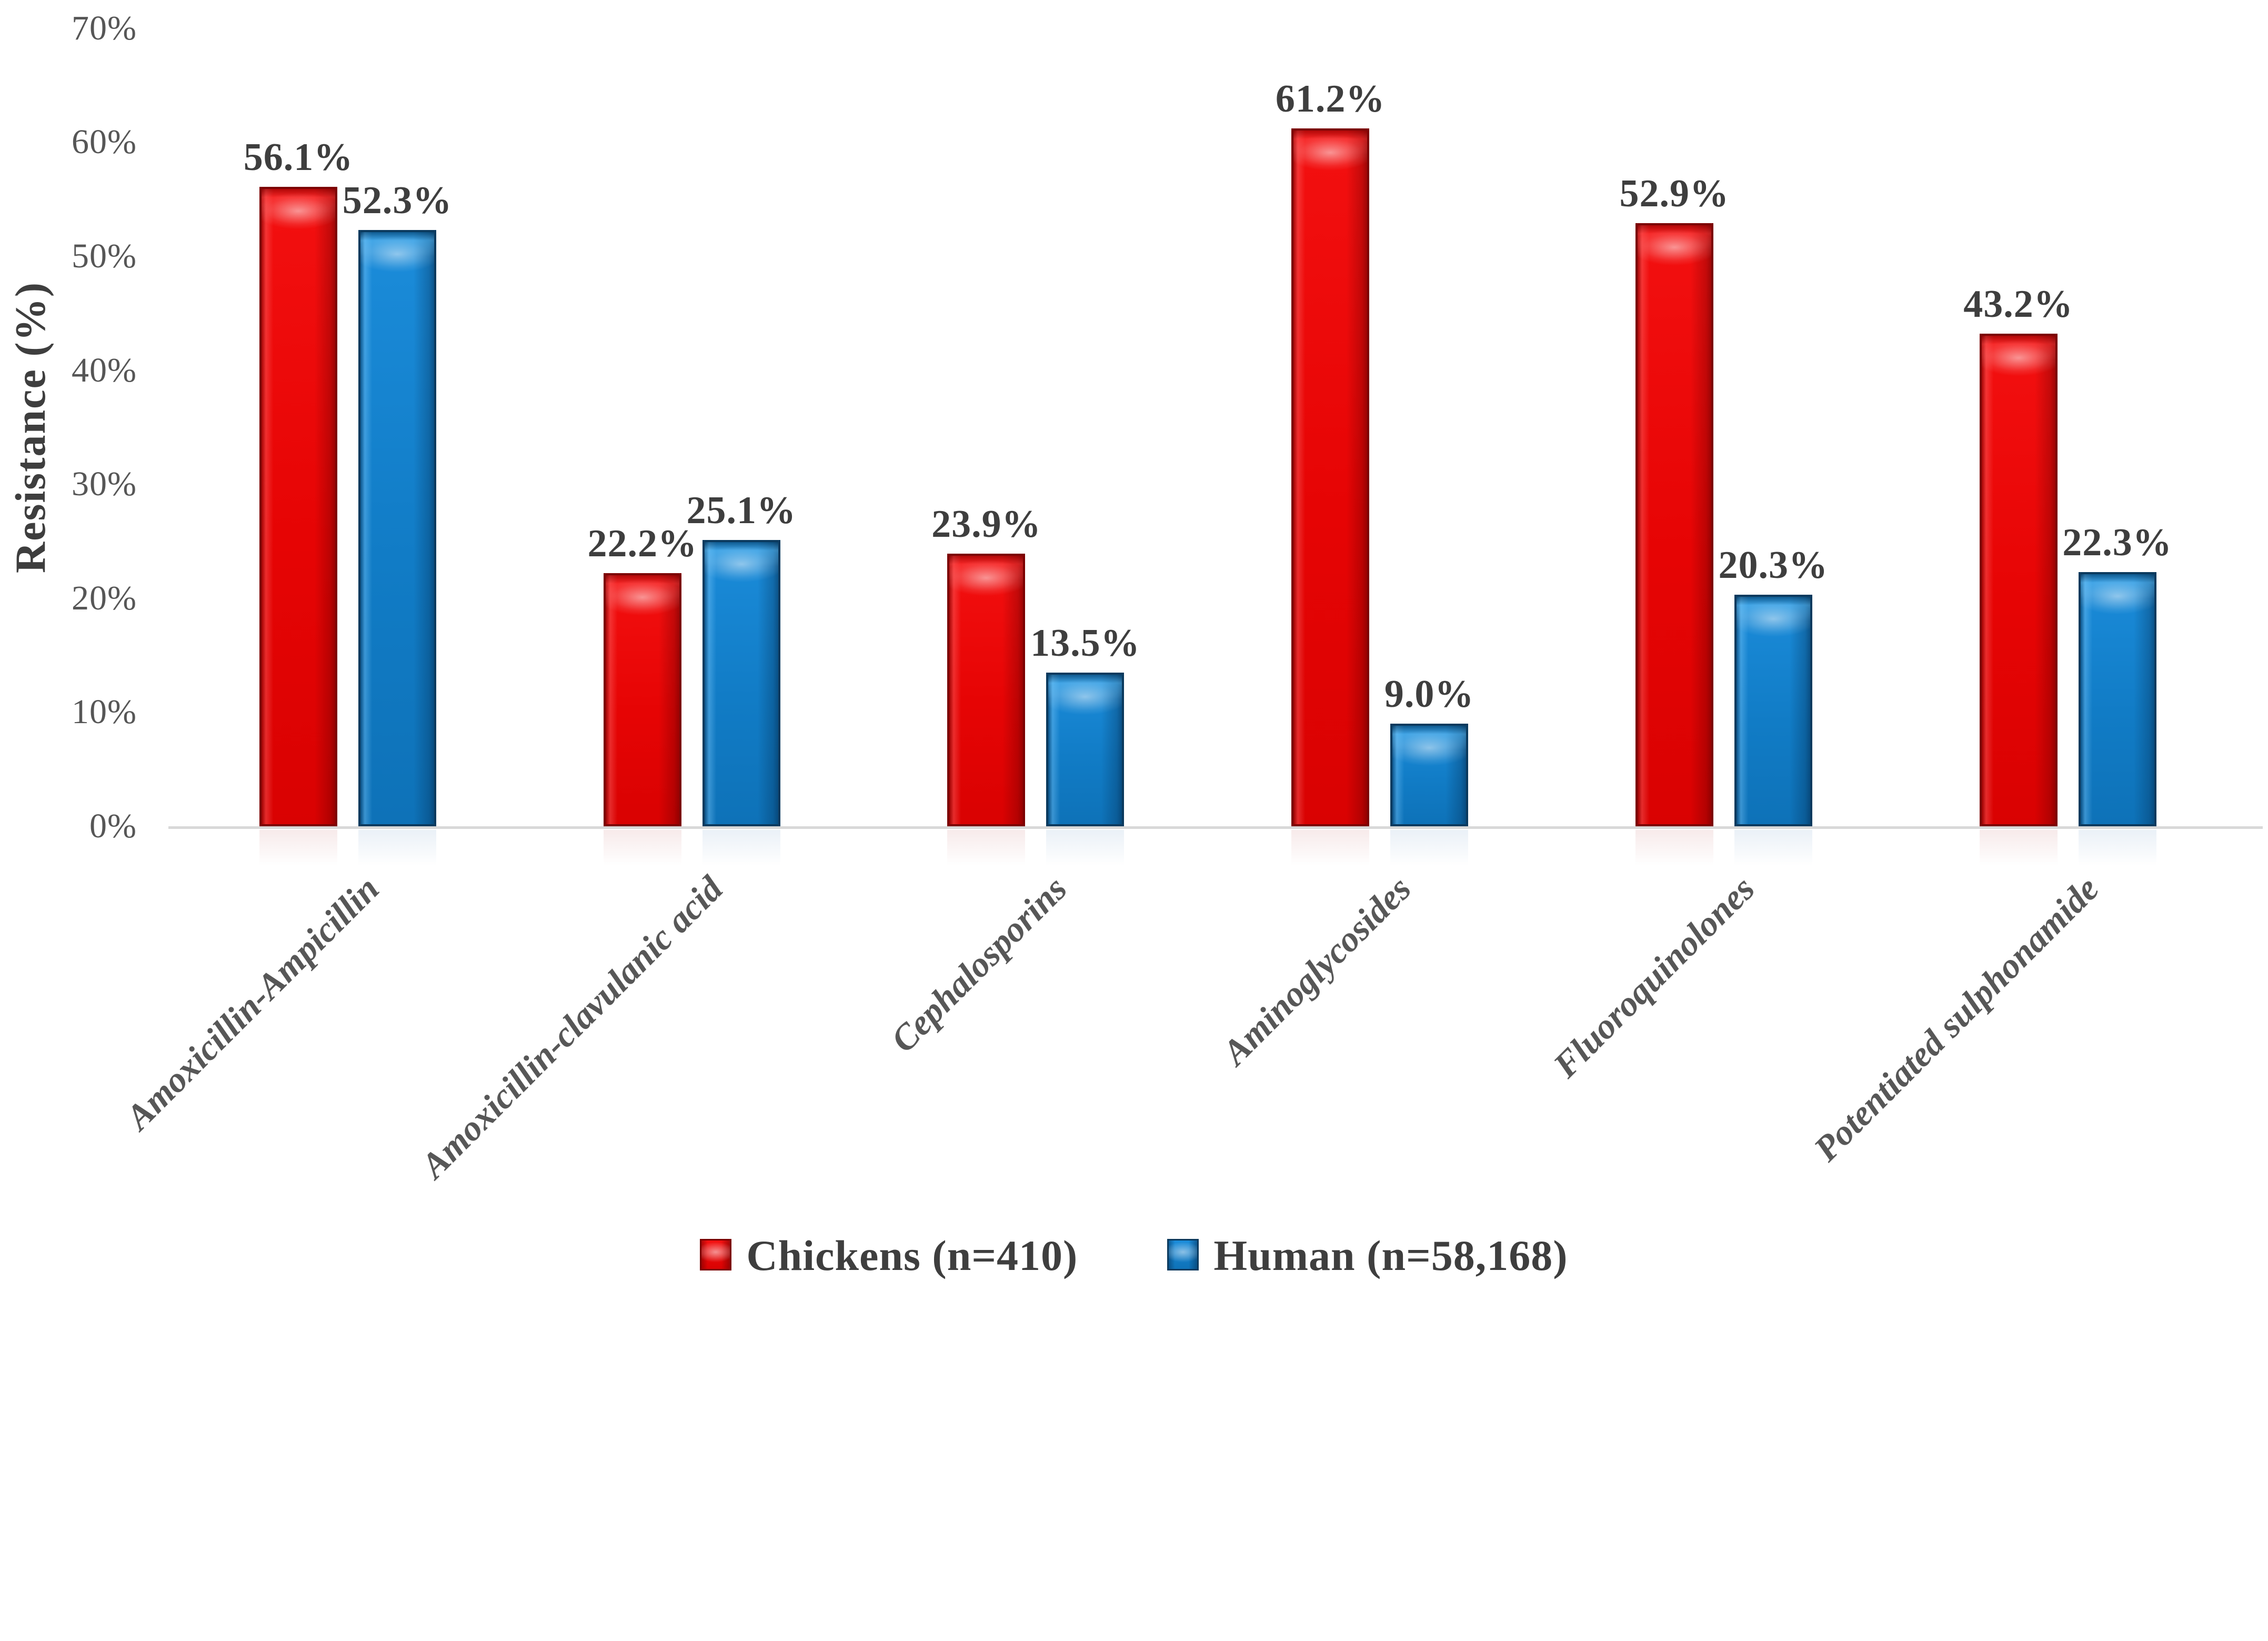  What do you see at coordinates (113, 826) in the screenshot?
I see `y-tick-label: 0%` at bounding box center [113, 826].